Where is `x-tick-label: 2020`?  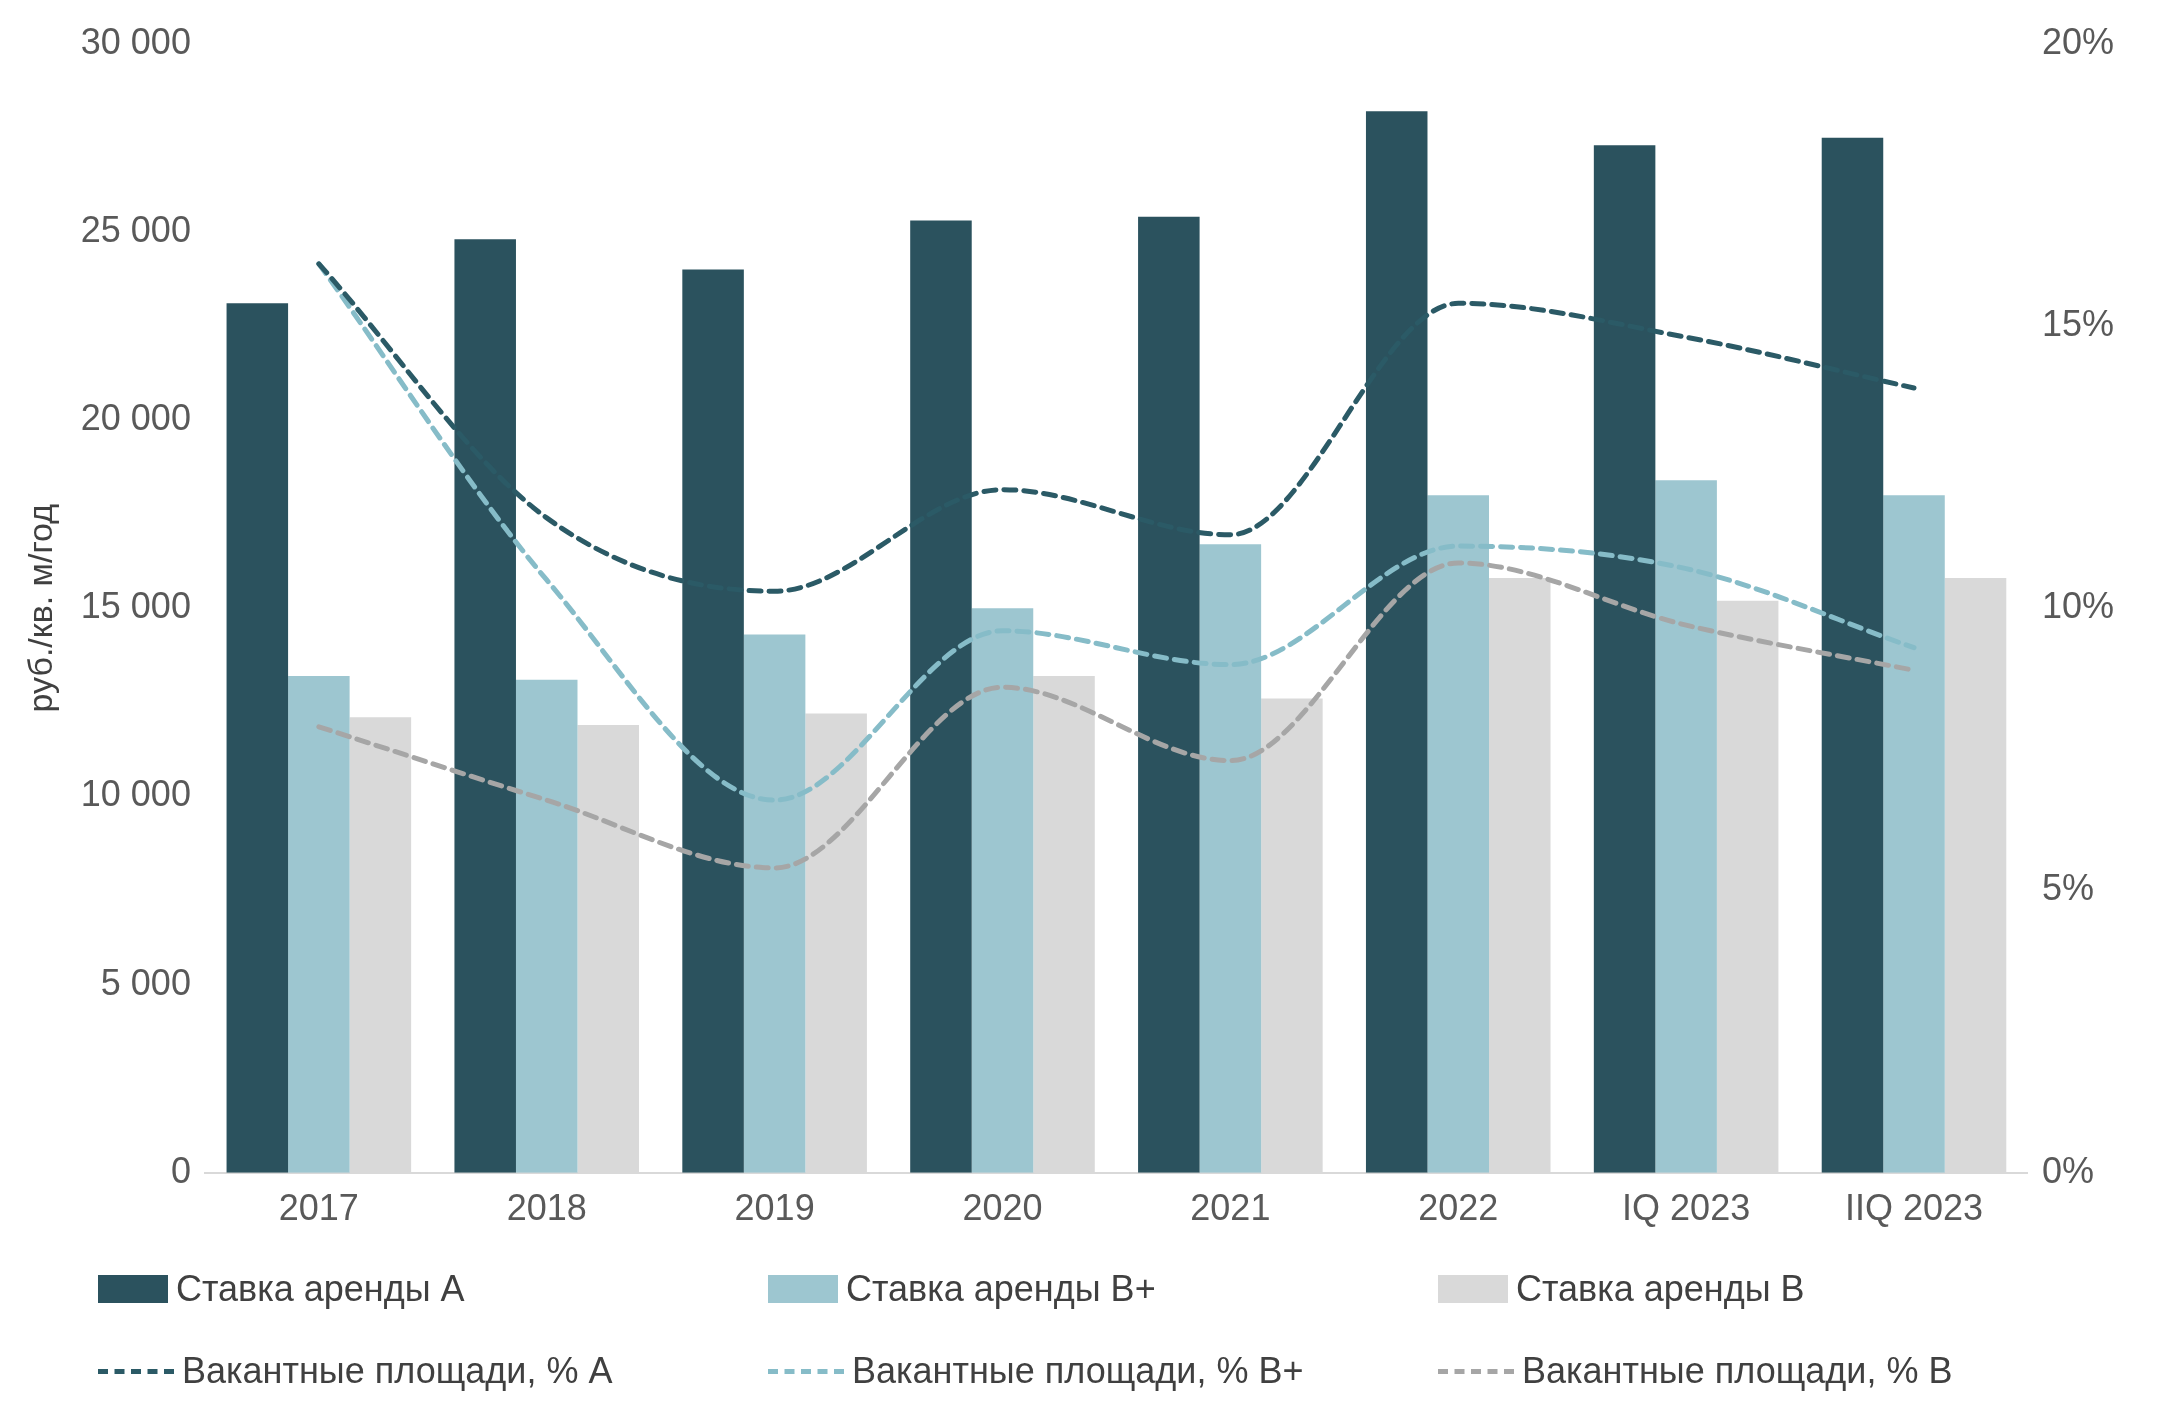
x-tick-label: 2020 is located at coordinates (1002, 1208).